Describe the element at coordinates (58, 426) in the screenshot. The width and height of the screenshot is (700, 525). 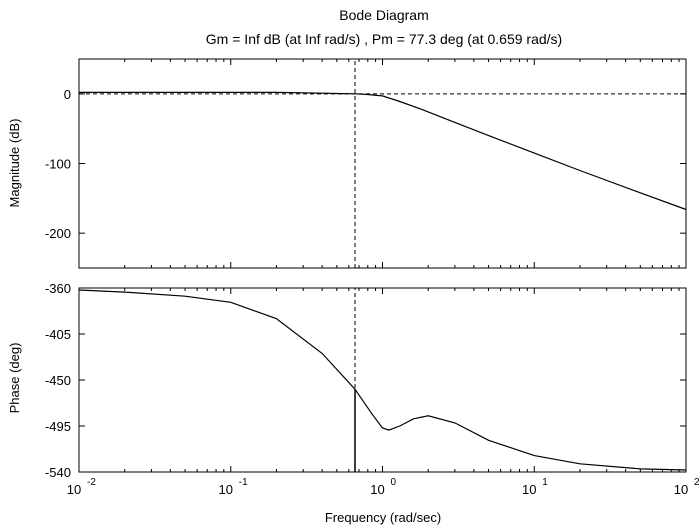
I see `phase-y-tick-label: -495` at that location.